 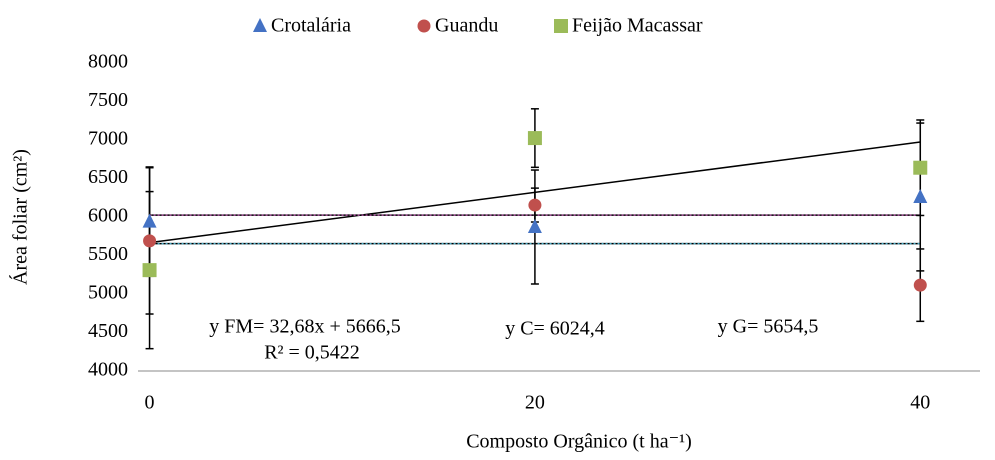 I want to click on trendline-label: y G= 5654,5, so click(x=768, y=327).